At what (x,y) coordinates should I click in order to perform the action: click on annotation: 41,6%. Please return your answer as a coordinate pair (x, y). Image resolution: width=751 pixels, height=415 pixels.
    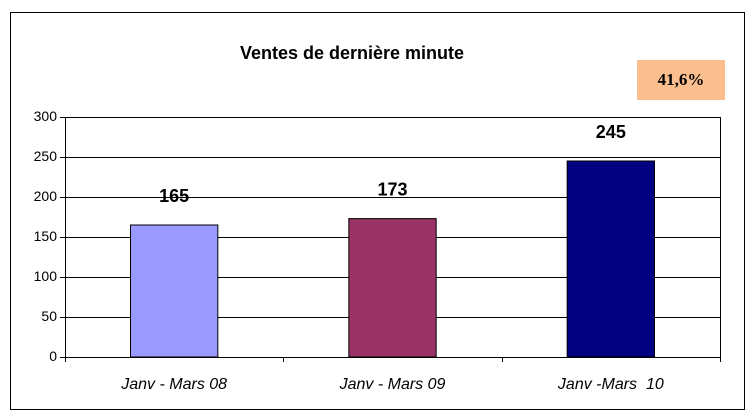
    Looking at the image, I should click on (681, 79).